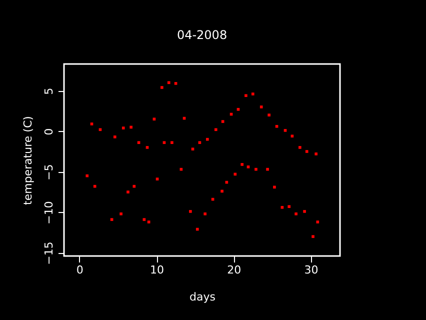  Describe the element at coordinates (203, 297) in the screenshot. I see `x-axis-title: days` at that location.